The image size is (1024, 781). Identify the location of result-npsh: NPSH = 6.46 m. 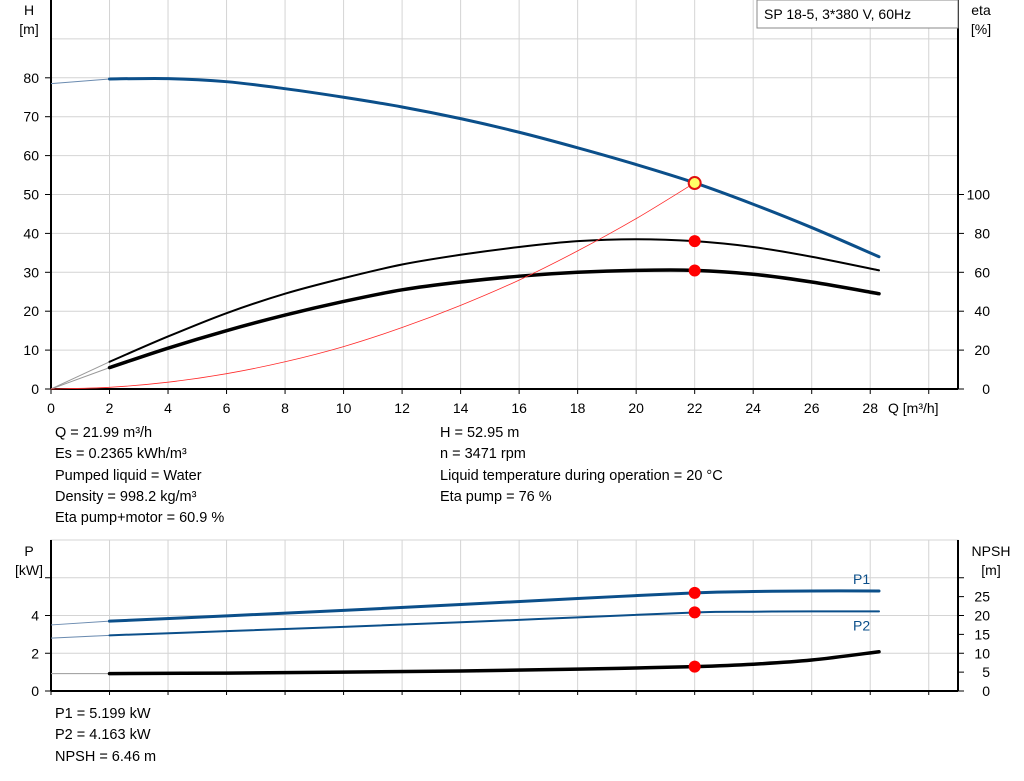
(106, 756).